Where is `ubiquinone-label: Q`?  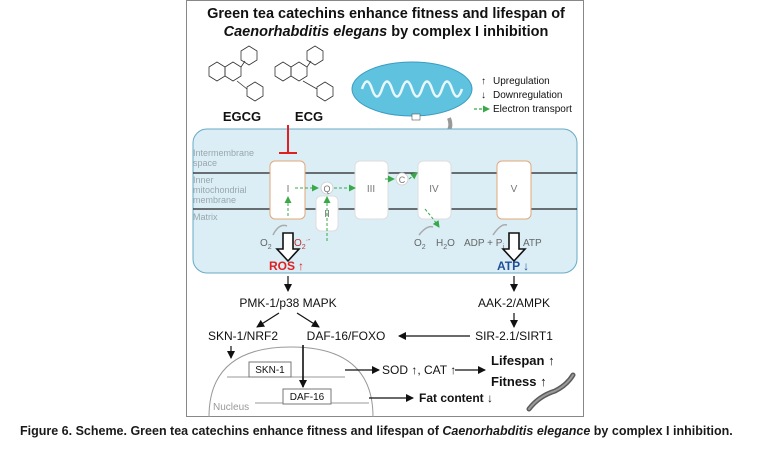 ubiquinone-label: Q is located at coordinates (326, 189).